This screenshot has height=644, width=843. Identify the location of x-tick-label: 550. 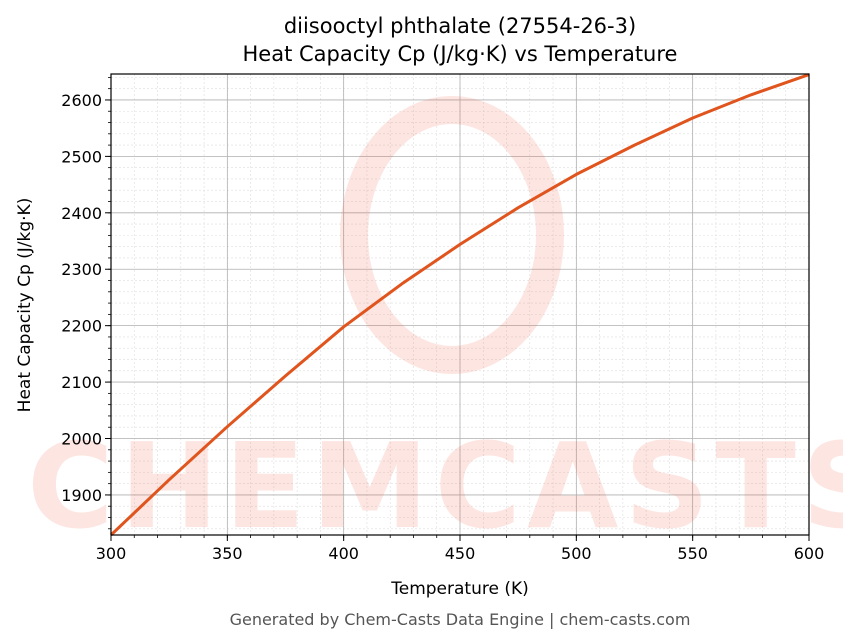
(692, 553).